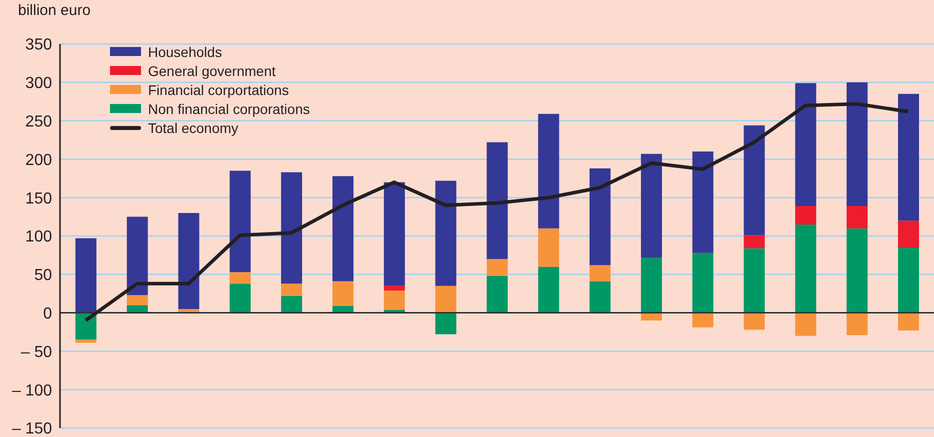  What do you see at coordinates (218, 90) in the screenshot?
I see `legend-label: Financial corportations` at bounding box center [218, 90].